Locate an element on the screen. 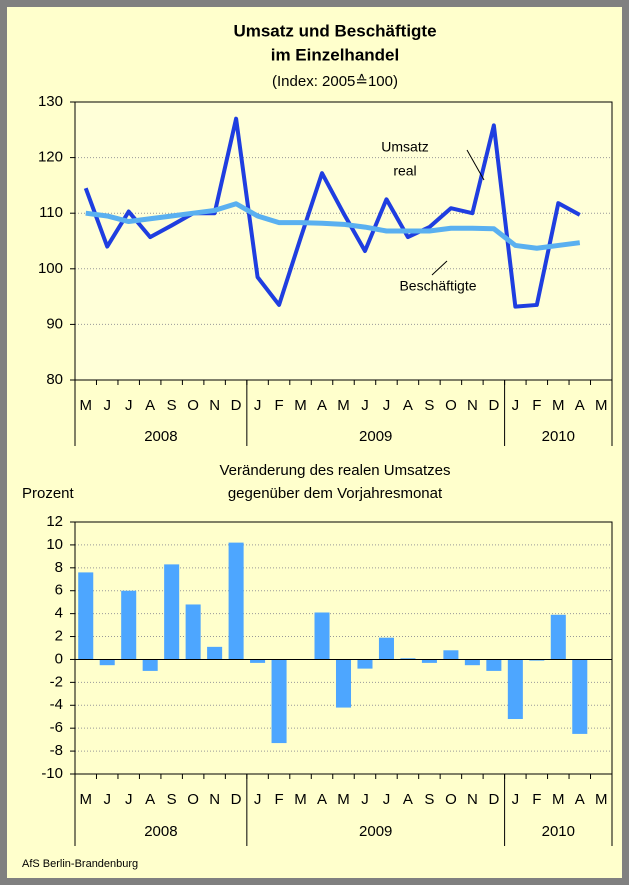  y-tick-label: 2 is located at coordinates (59, 636).